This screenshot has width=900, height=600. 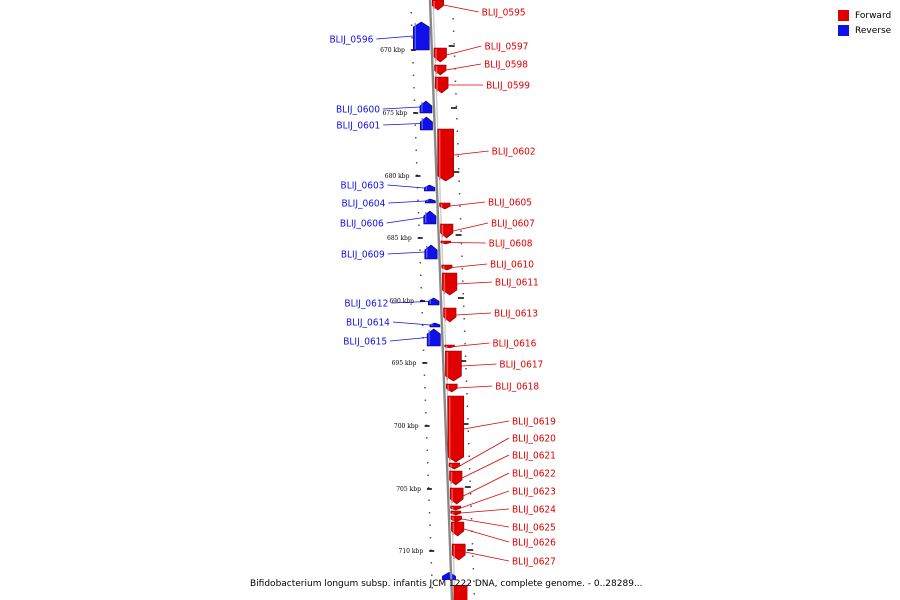 I want to click on gene-label: BLIJ_0625, so click(x=534, y=528).